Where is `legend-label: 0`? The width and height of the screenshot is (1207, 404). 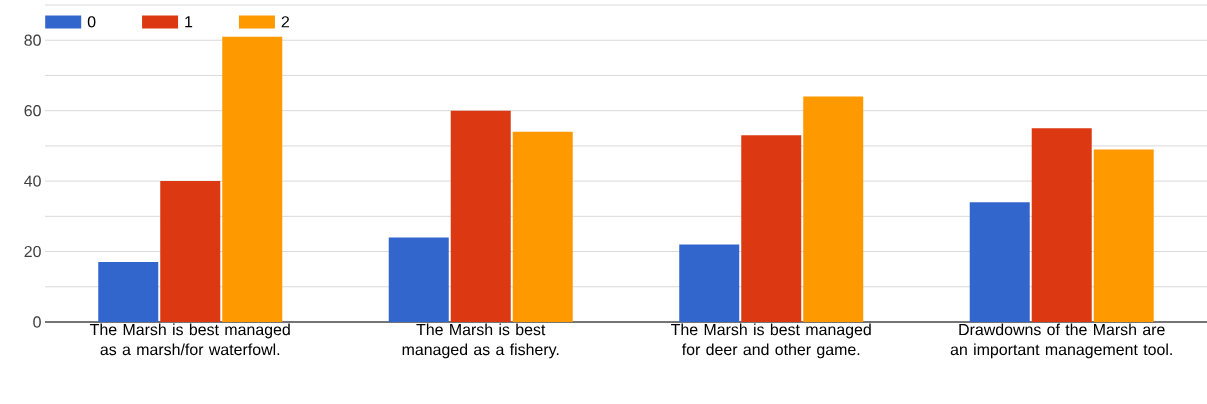 legend-label: 0 is located at coordinates (91, 22).